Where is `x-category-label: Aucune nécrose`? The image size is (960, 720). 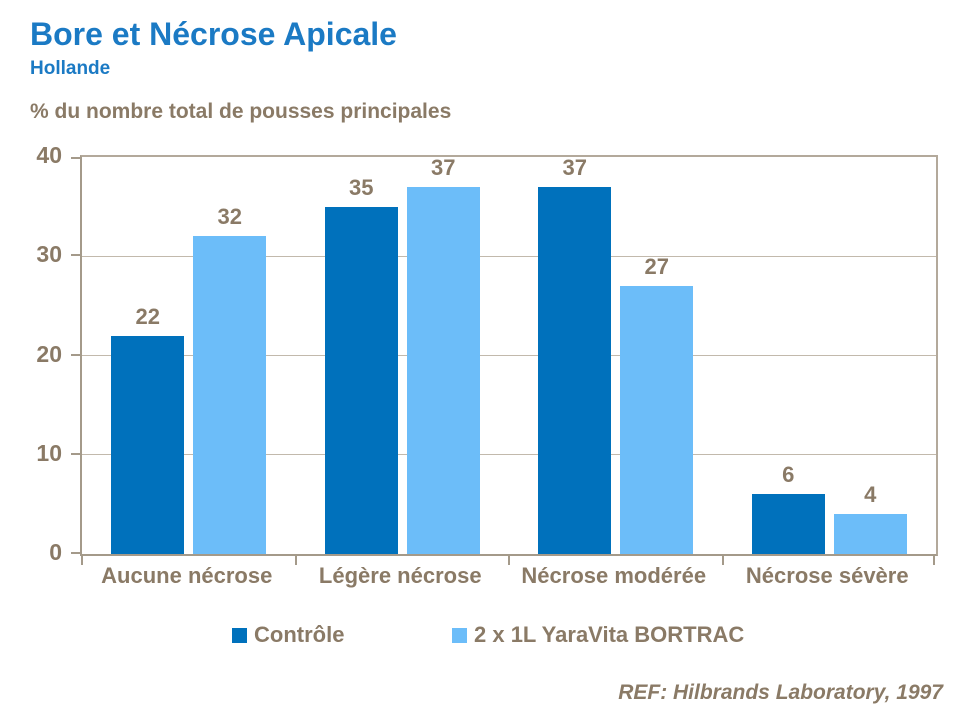
x-category-label: Aucune nécrose is located at coordinates (187, 575).